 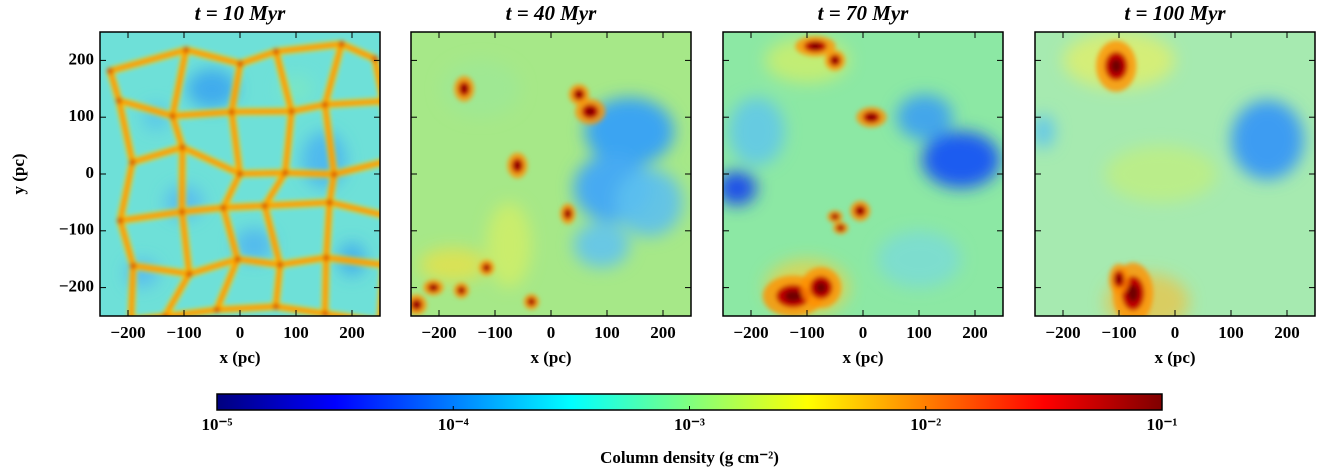 I want to click on y-tick-label: 0, so click(x=90, y=172).